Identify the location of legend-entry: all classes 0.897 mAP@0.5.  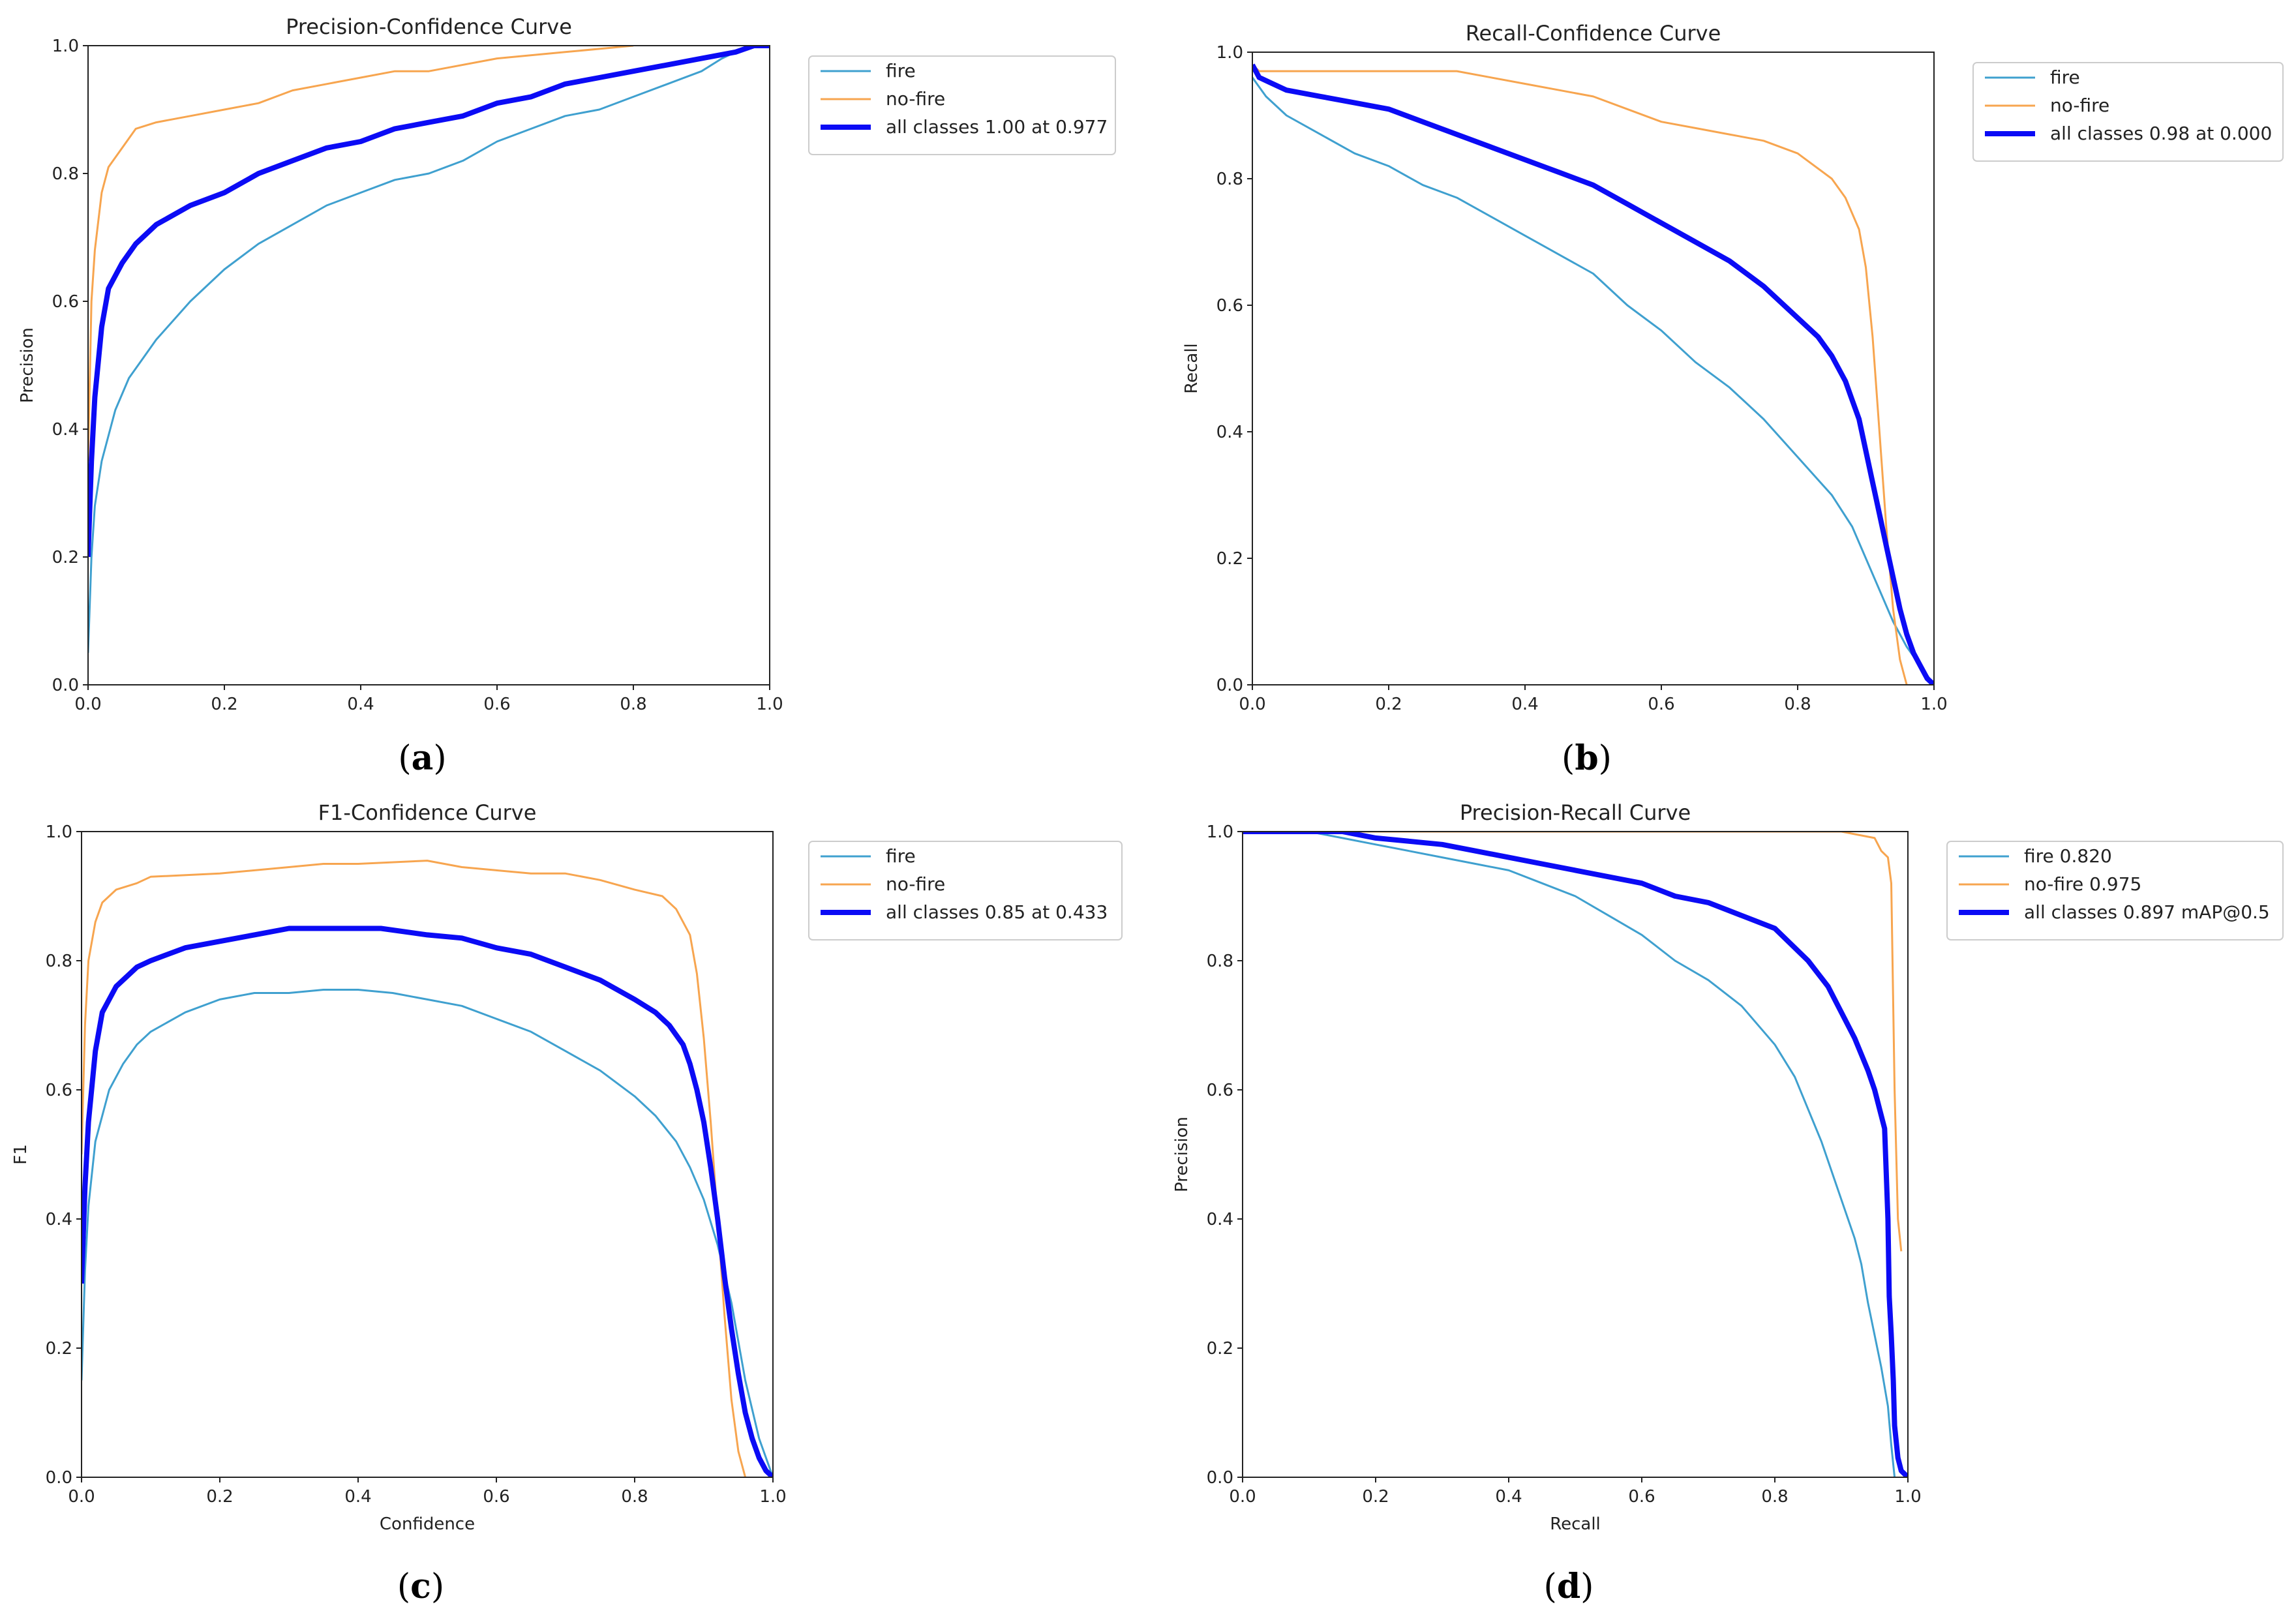
(2147, 912).